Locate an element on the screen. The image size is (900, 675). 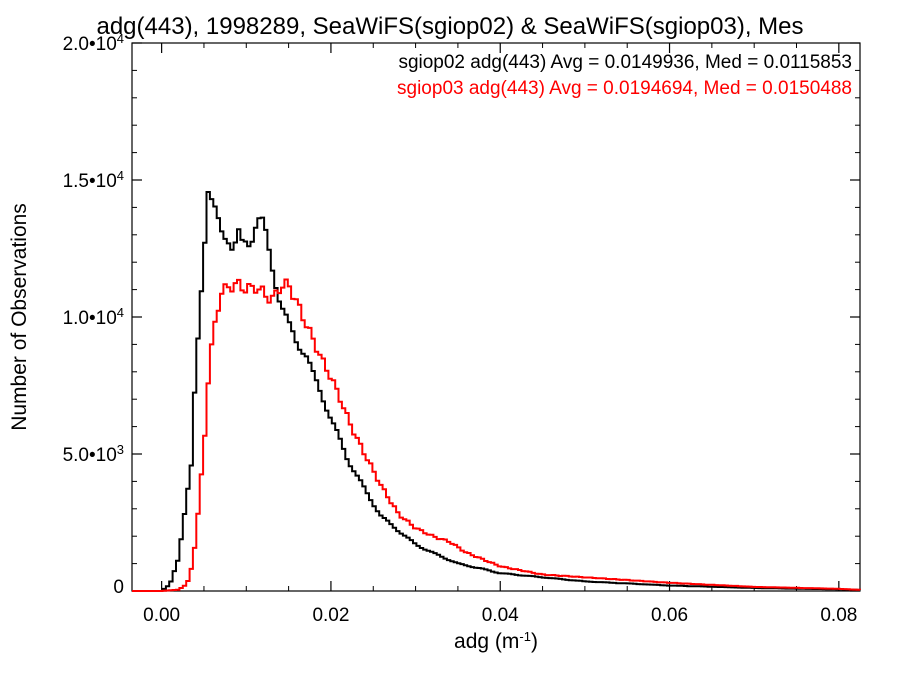
x-axis-title-exponent: -1 is located at coordinates (525, 636).